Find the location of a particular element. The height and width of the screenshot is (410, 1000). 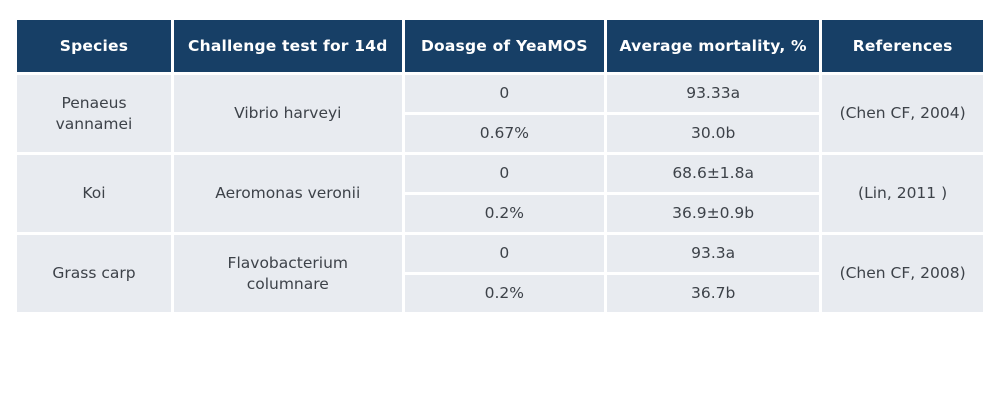

mortality-cell: 93.3a is located at coordinates (713, 253).